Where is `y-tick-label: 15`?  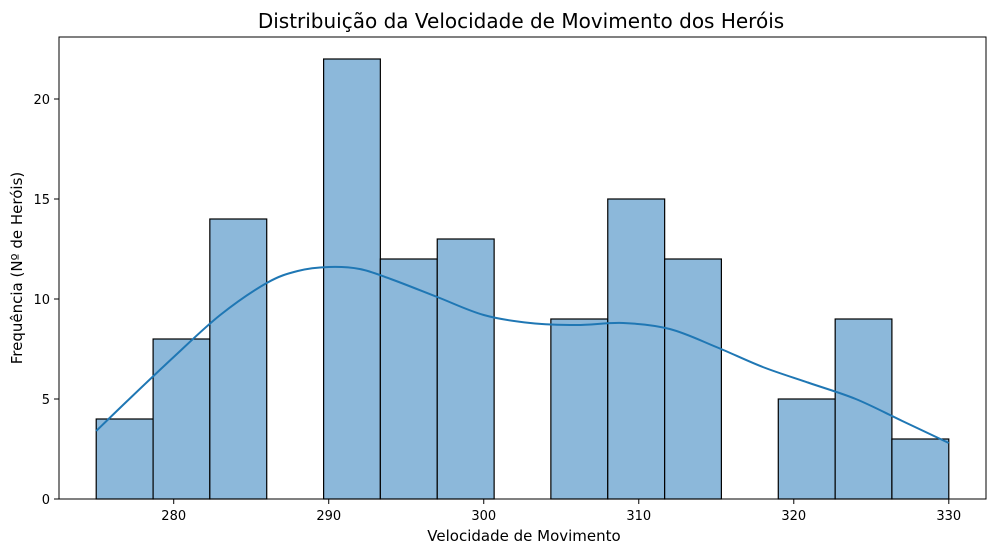
y-tick-label: 15 is located at coordinates (41, 200).